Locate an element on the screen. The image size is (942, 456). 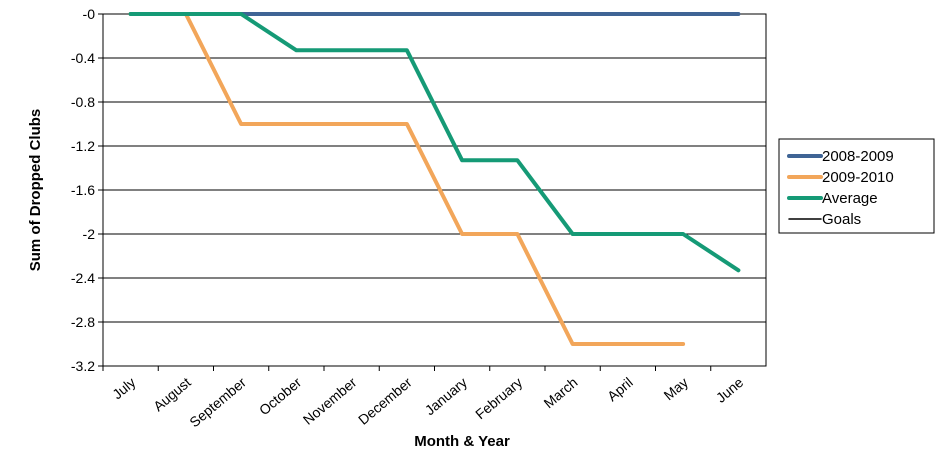
x-tick-label: January is located at coordinates (446, 396).